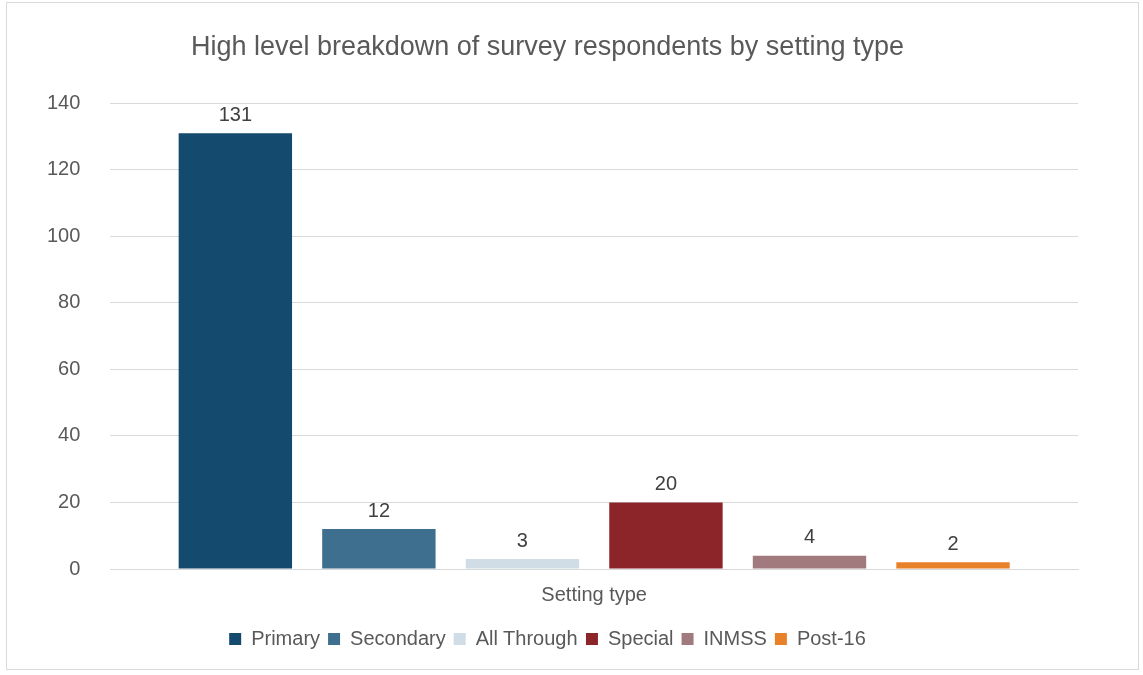  Describe the element at coordinates (526, 637) in the screenshot. I see `legend-label: All Through` at that location.